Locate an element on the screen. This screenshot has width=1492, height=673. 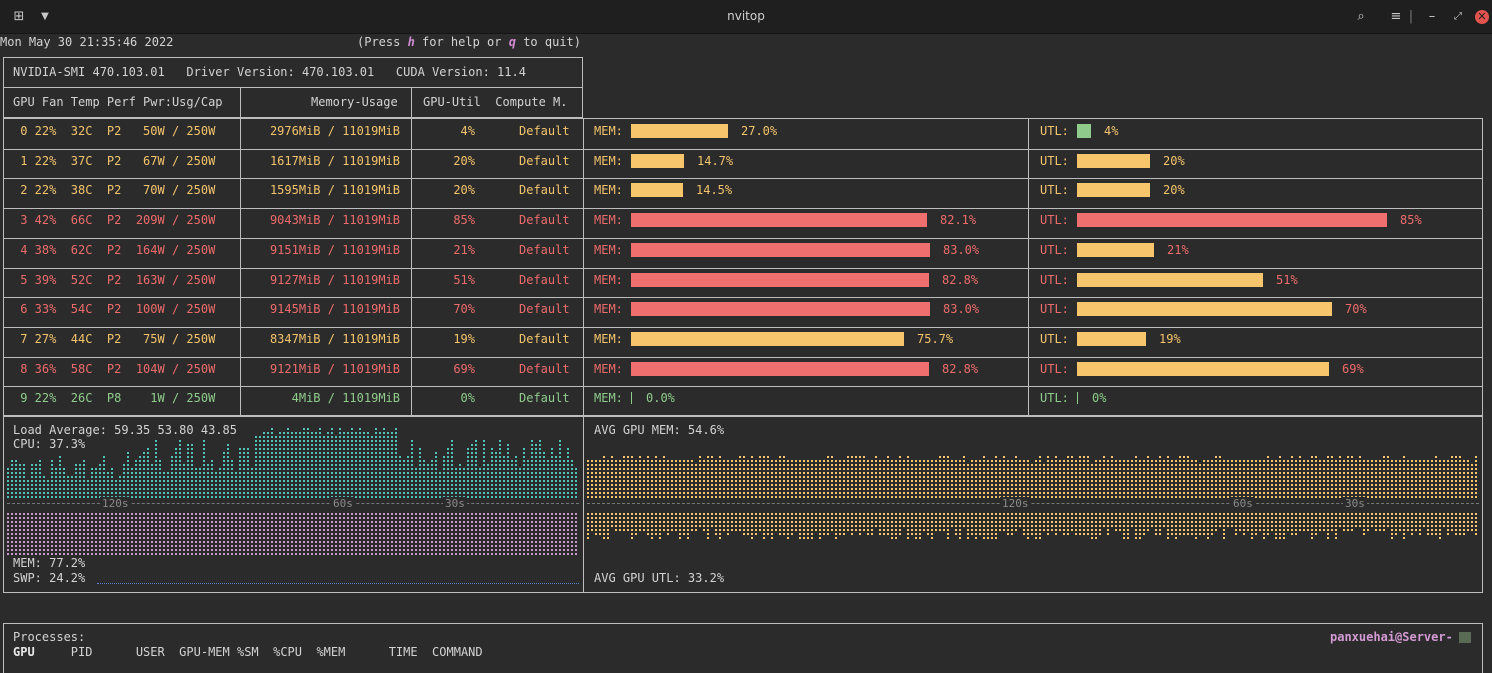
gpu-row-util: 0% is located at coordinates (445, 398).